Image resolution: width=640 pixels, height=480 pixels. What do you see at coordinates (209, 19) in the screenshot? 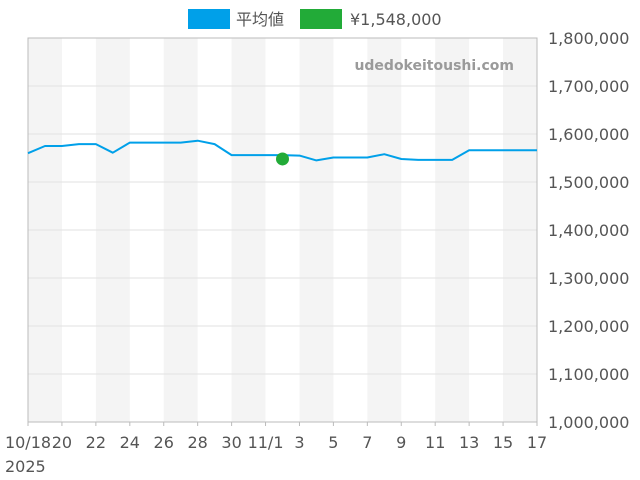
I see `legend-swatch-average` at bounding box center [209, 19].